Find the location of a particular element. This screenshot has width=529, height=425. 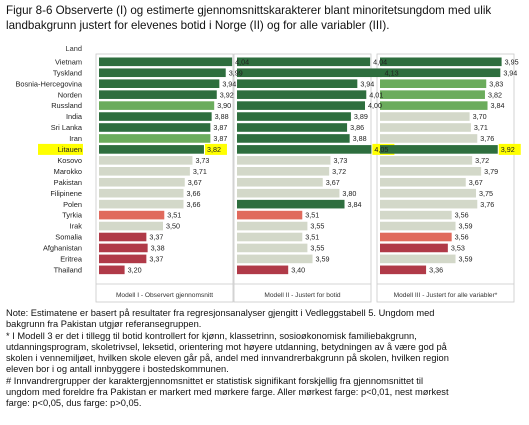

data-label: 3,99 is located at coordinates (236, 72).